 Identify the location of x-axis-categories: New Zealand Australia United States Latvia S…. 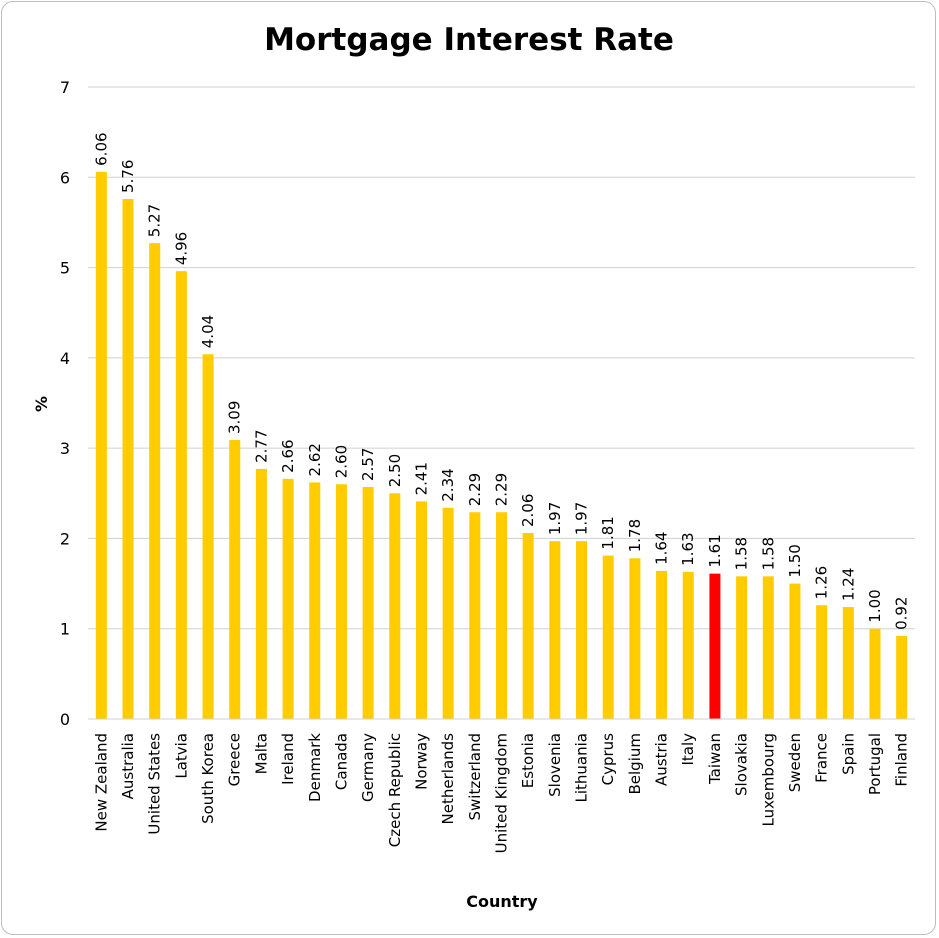
(501, 793).